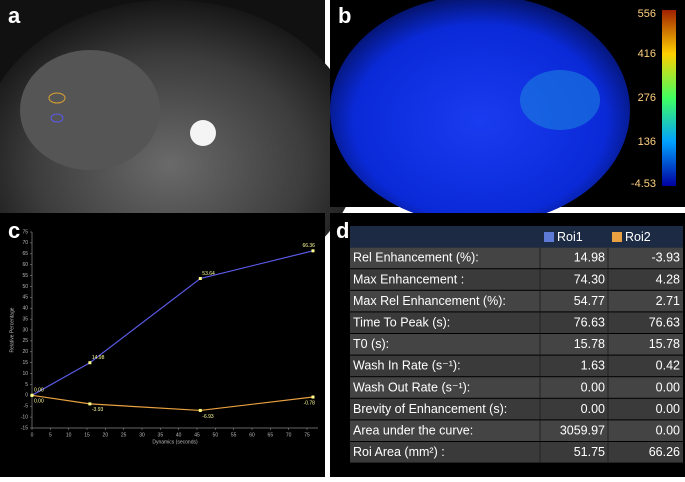 This screenshot has height=482, width=685. I want to click on table-cell: 0.42, so click(668, 366).